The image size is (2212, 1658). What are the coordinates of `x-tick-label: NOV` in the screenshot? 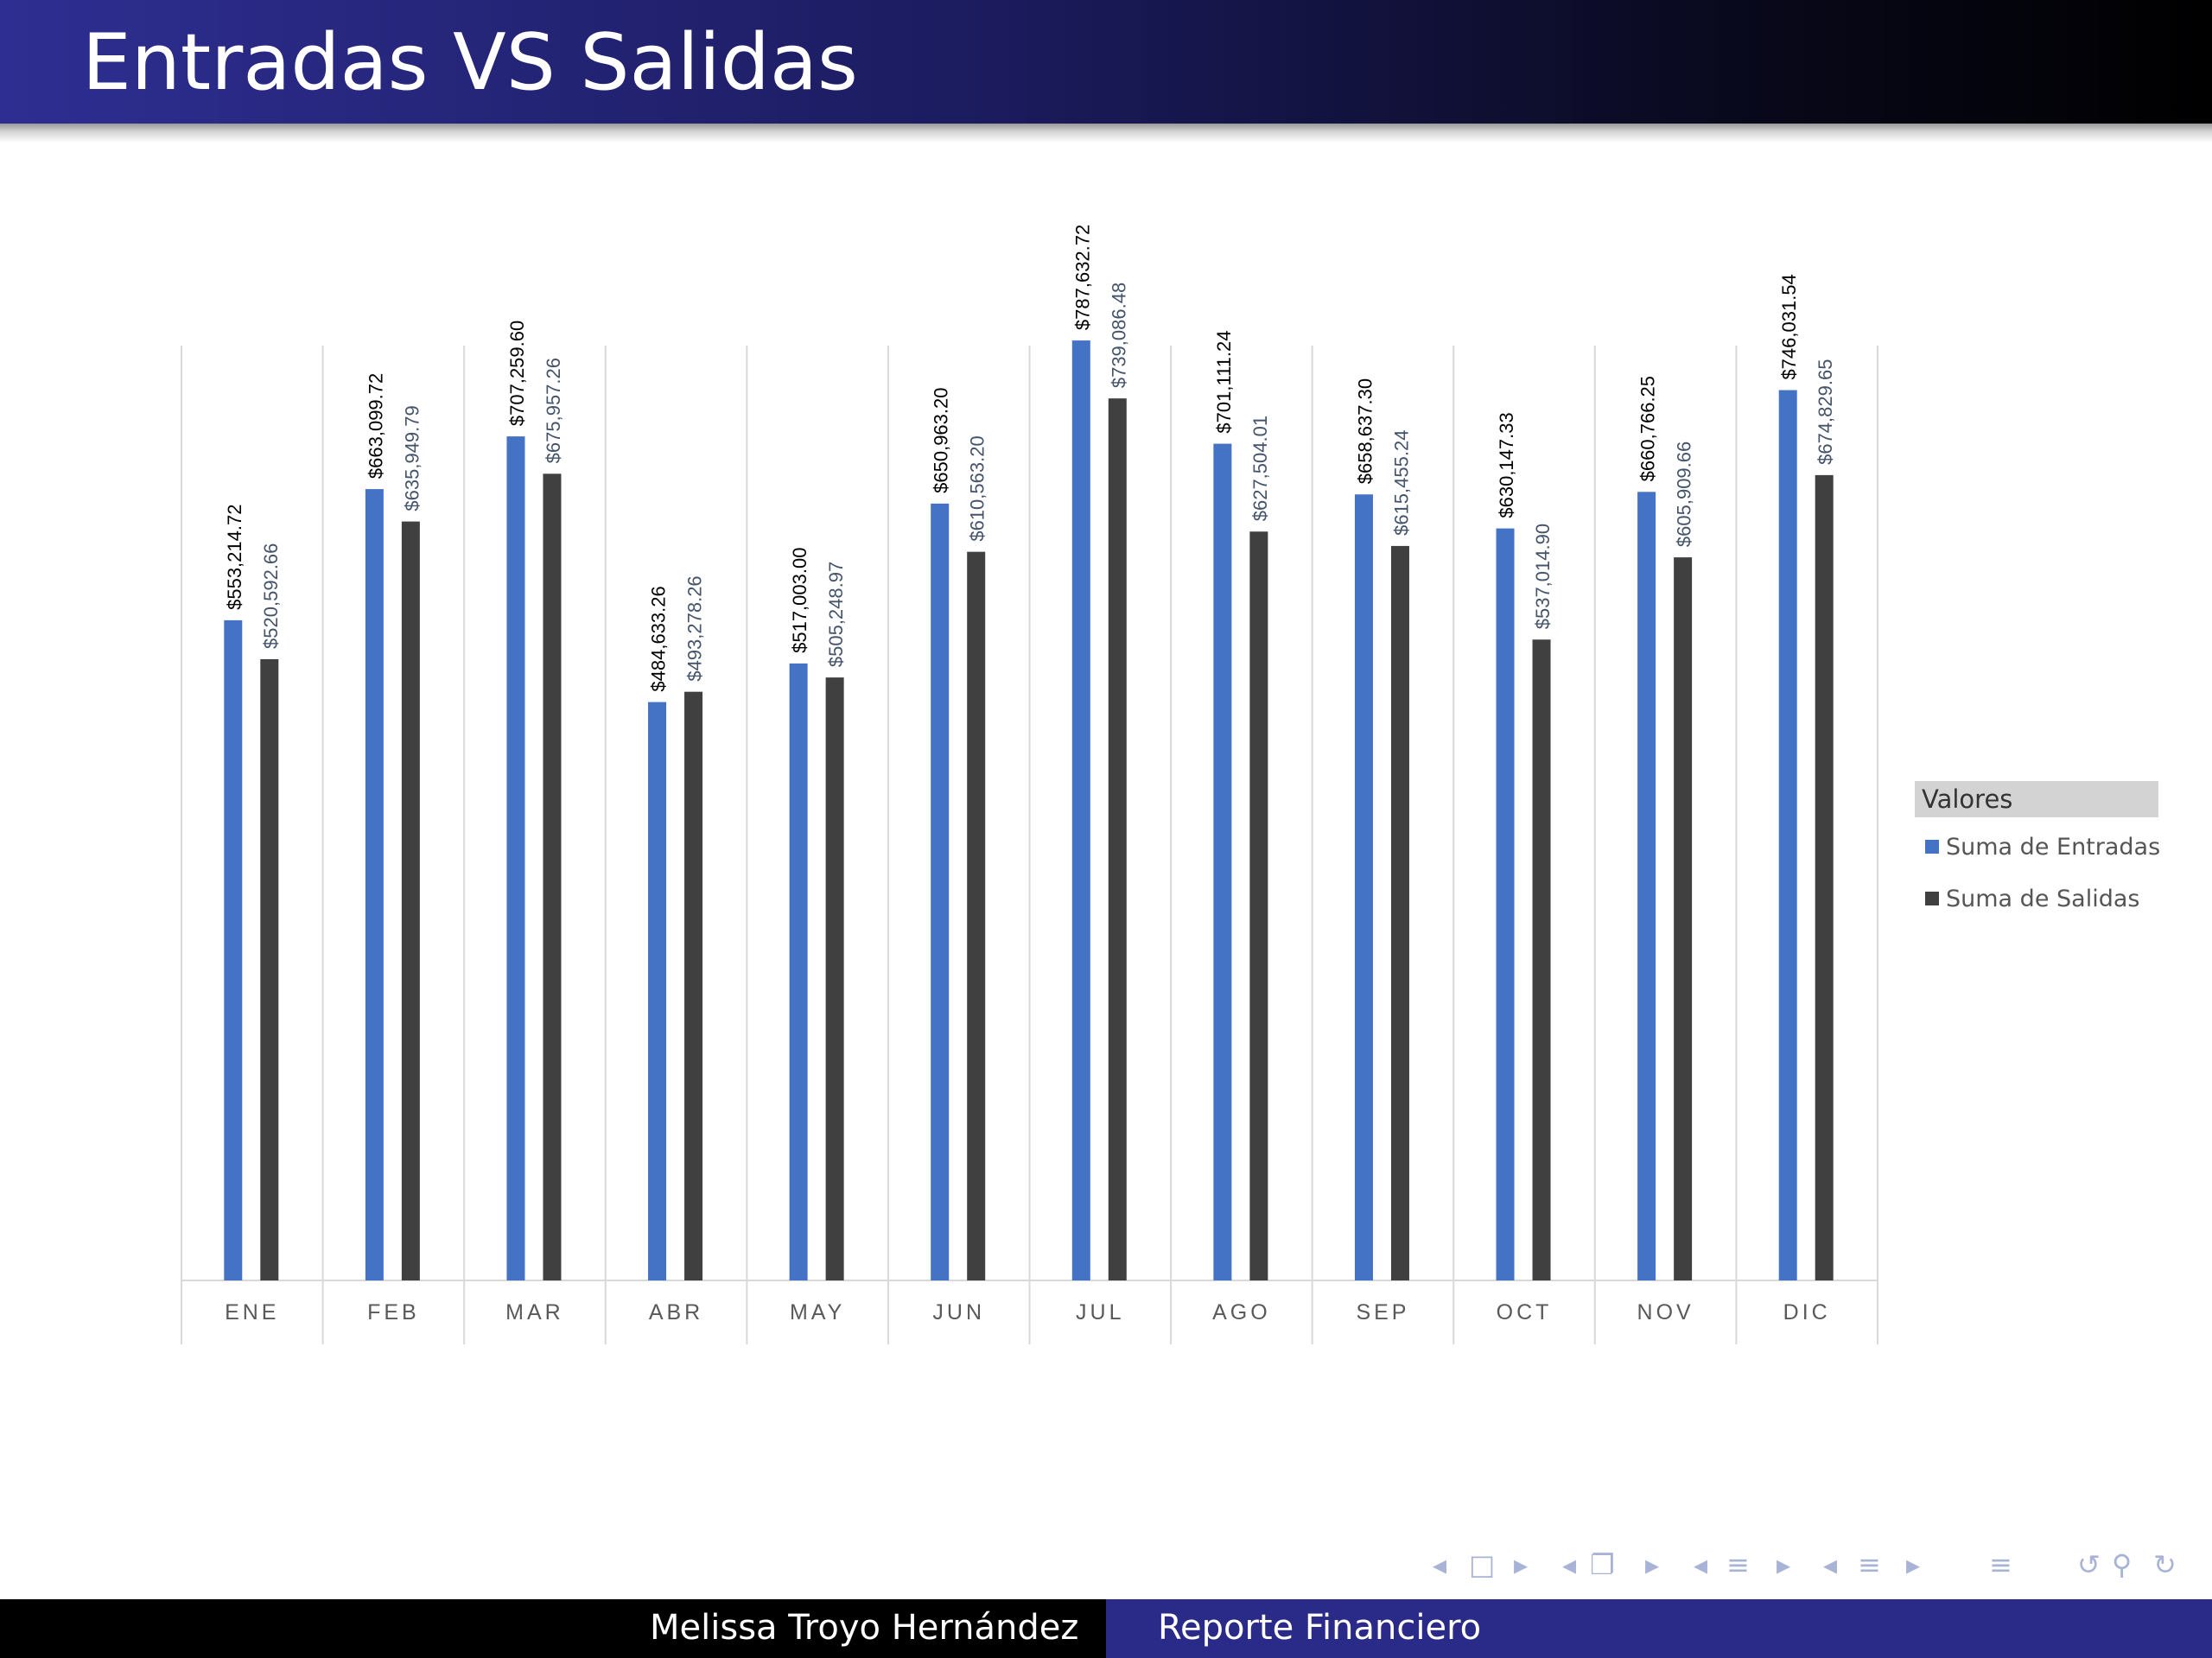 It's located at (1665, 1312).